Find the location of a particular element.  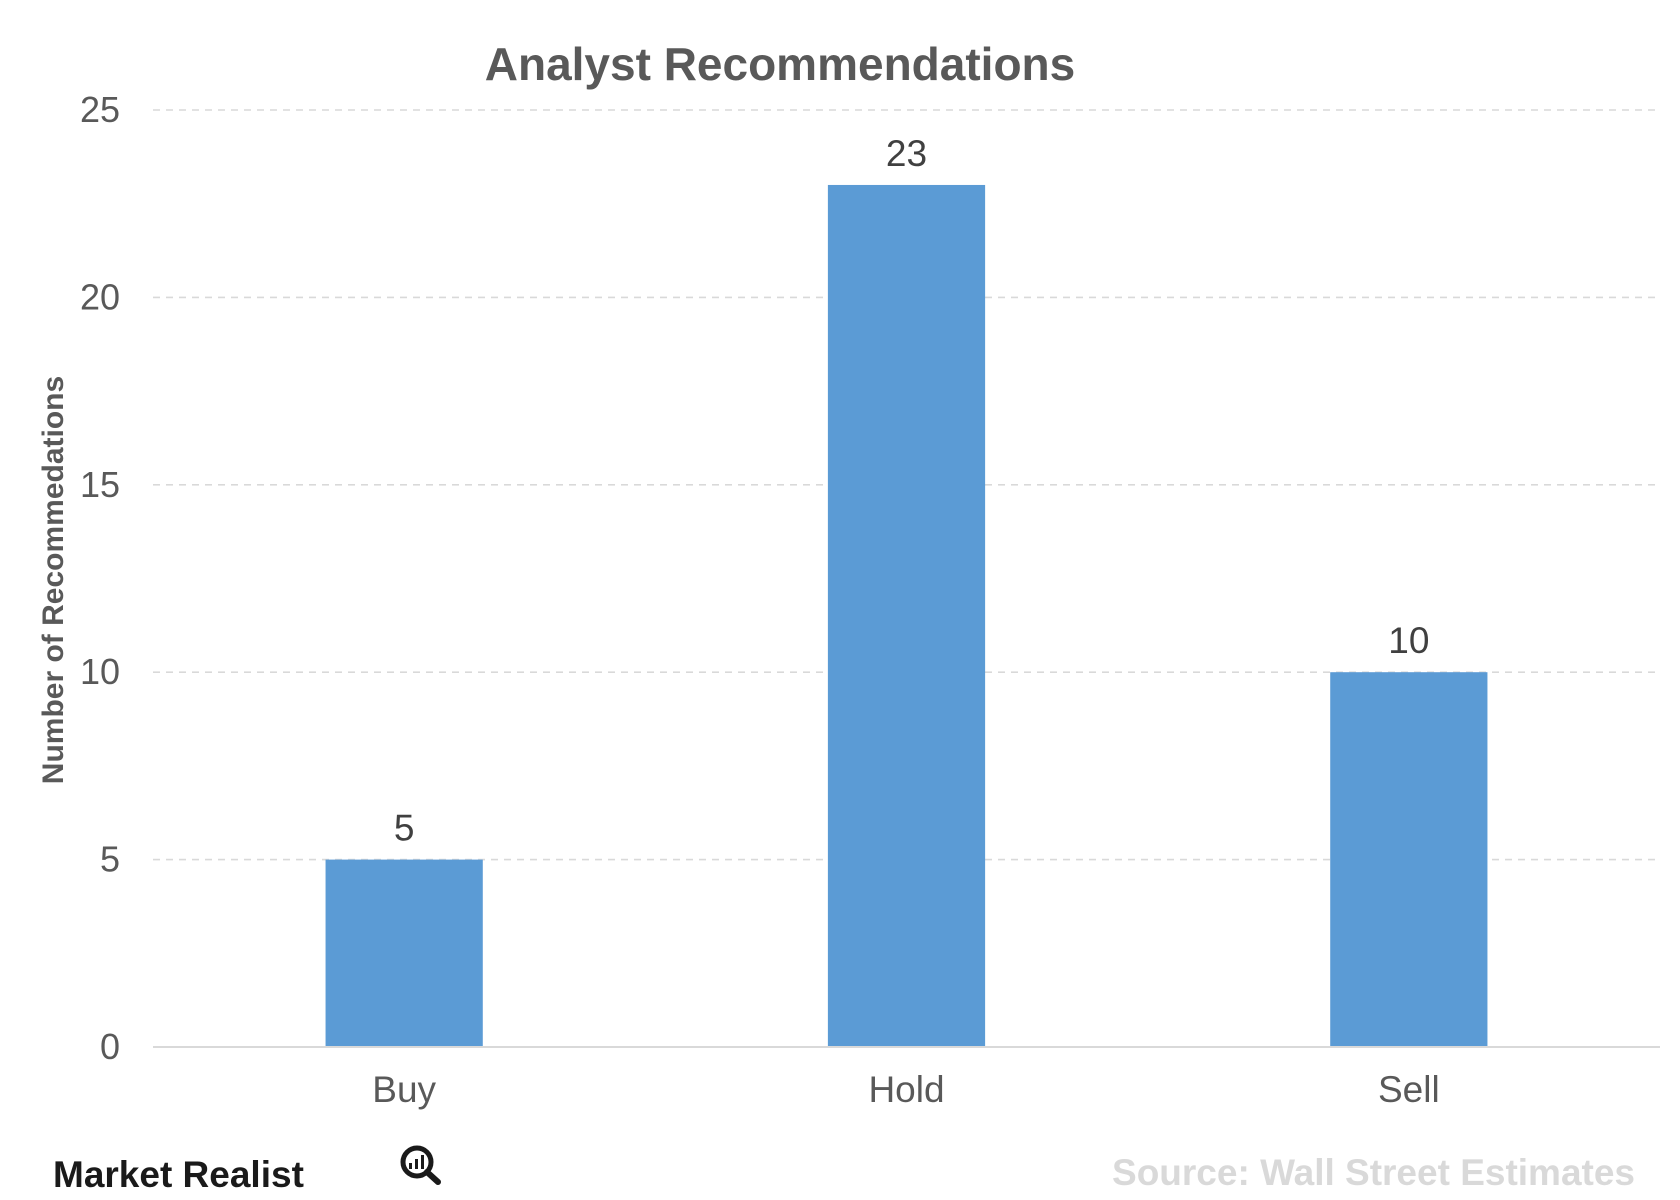

y-tick-labels: 0 5 10 15 20 25 is located at coordinates (100, 578).